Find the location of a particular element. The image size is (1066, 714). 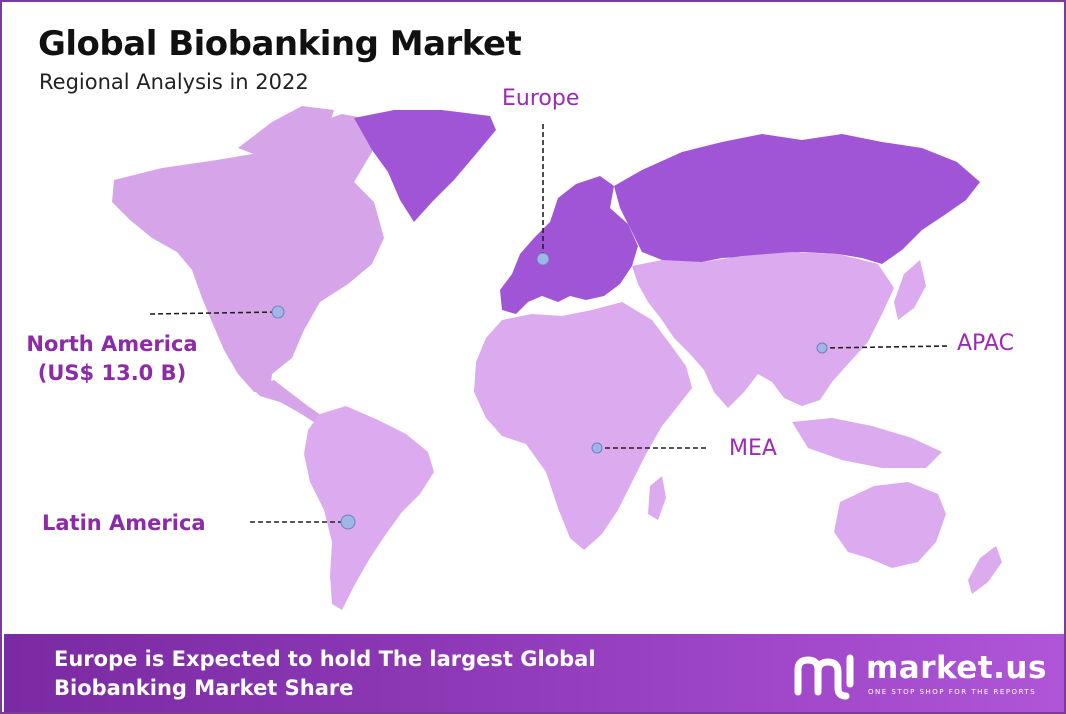

region-central-america is located at coordinates (287, 401).